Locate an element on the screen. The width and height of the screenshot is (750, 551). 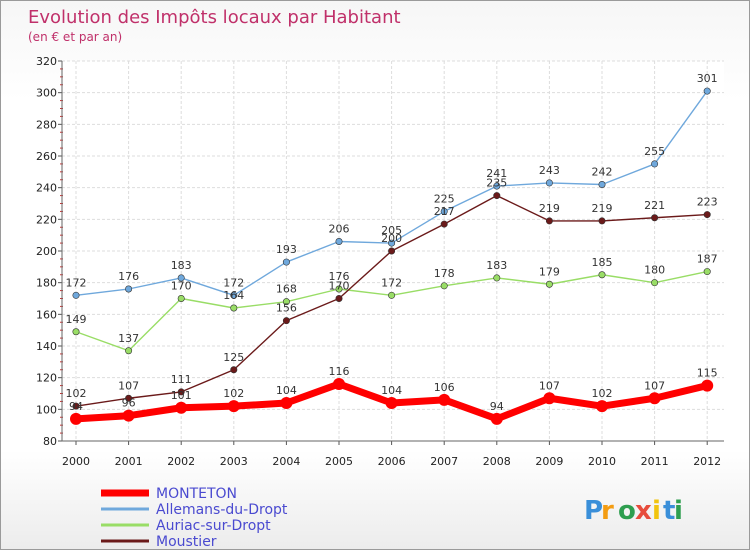
data-label: 241 is located at coordinates (496, 173).